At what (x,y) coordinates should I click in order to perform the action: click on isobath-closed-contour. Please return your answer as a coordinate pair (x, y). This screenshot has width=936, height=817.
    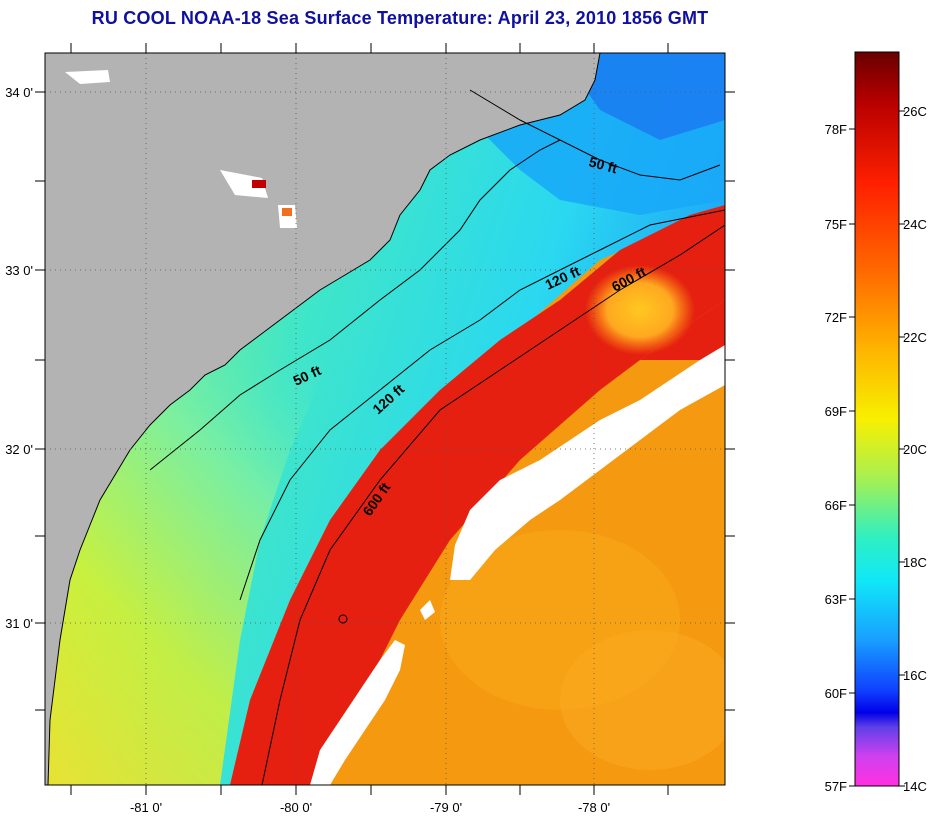
    Looking at the image, I should click on (343, 619).